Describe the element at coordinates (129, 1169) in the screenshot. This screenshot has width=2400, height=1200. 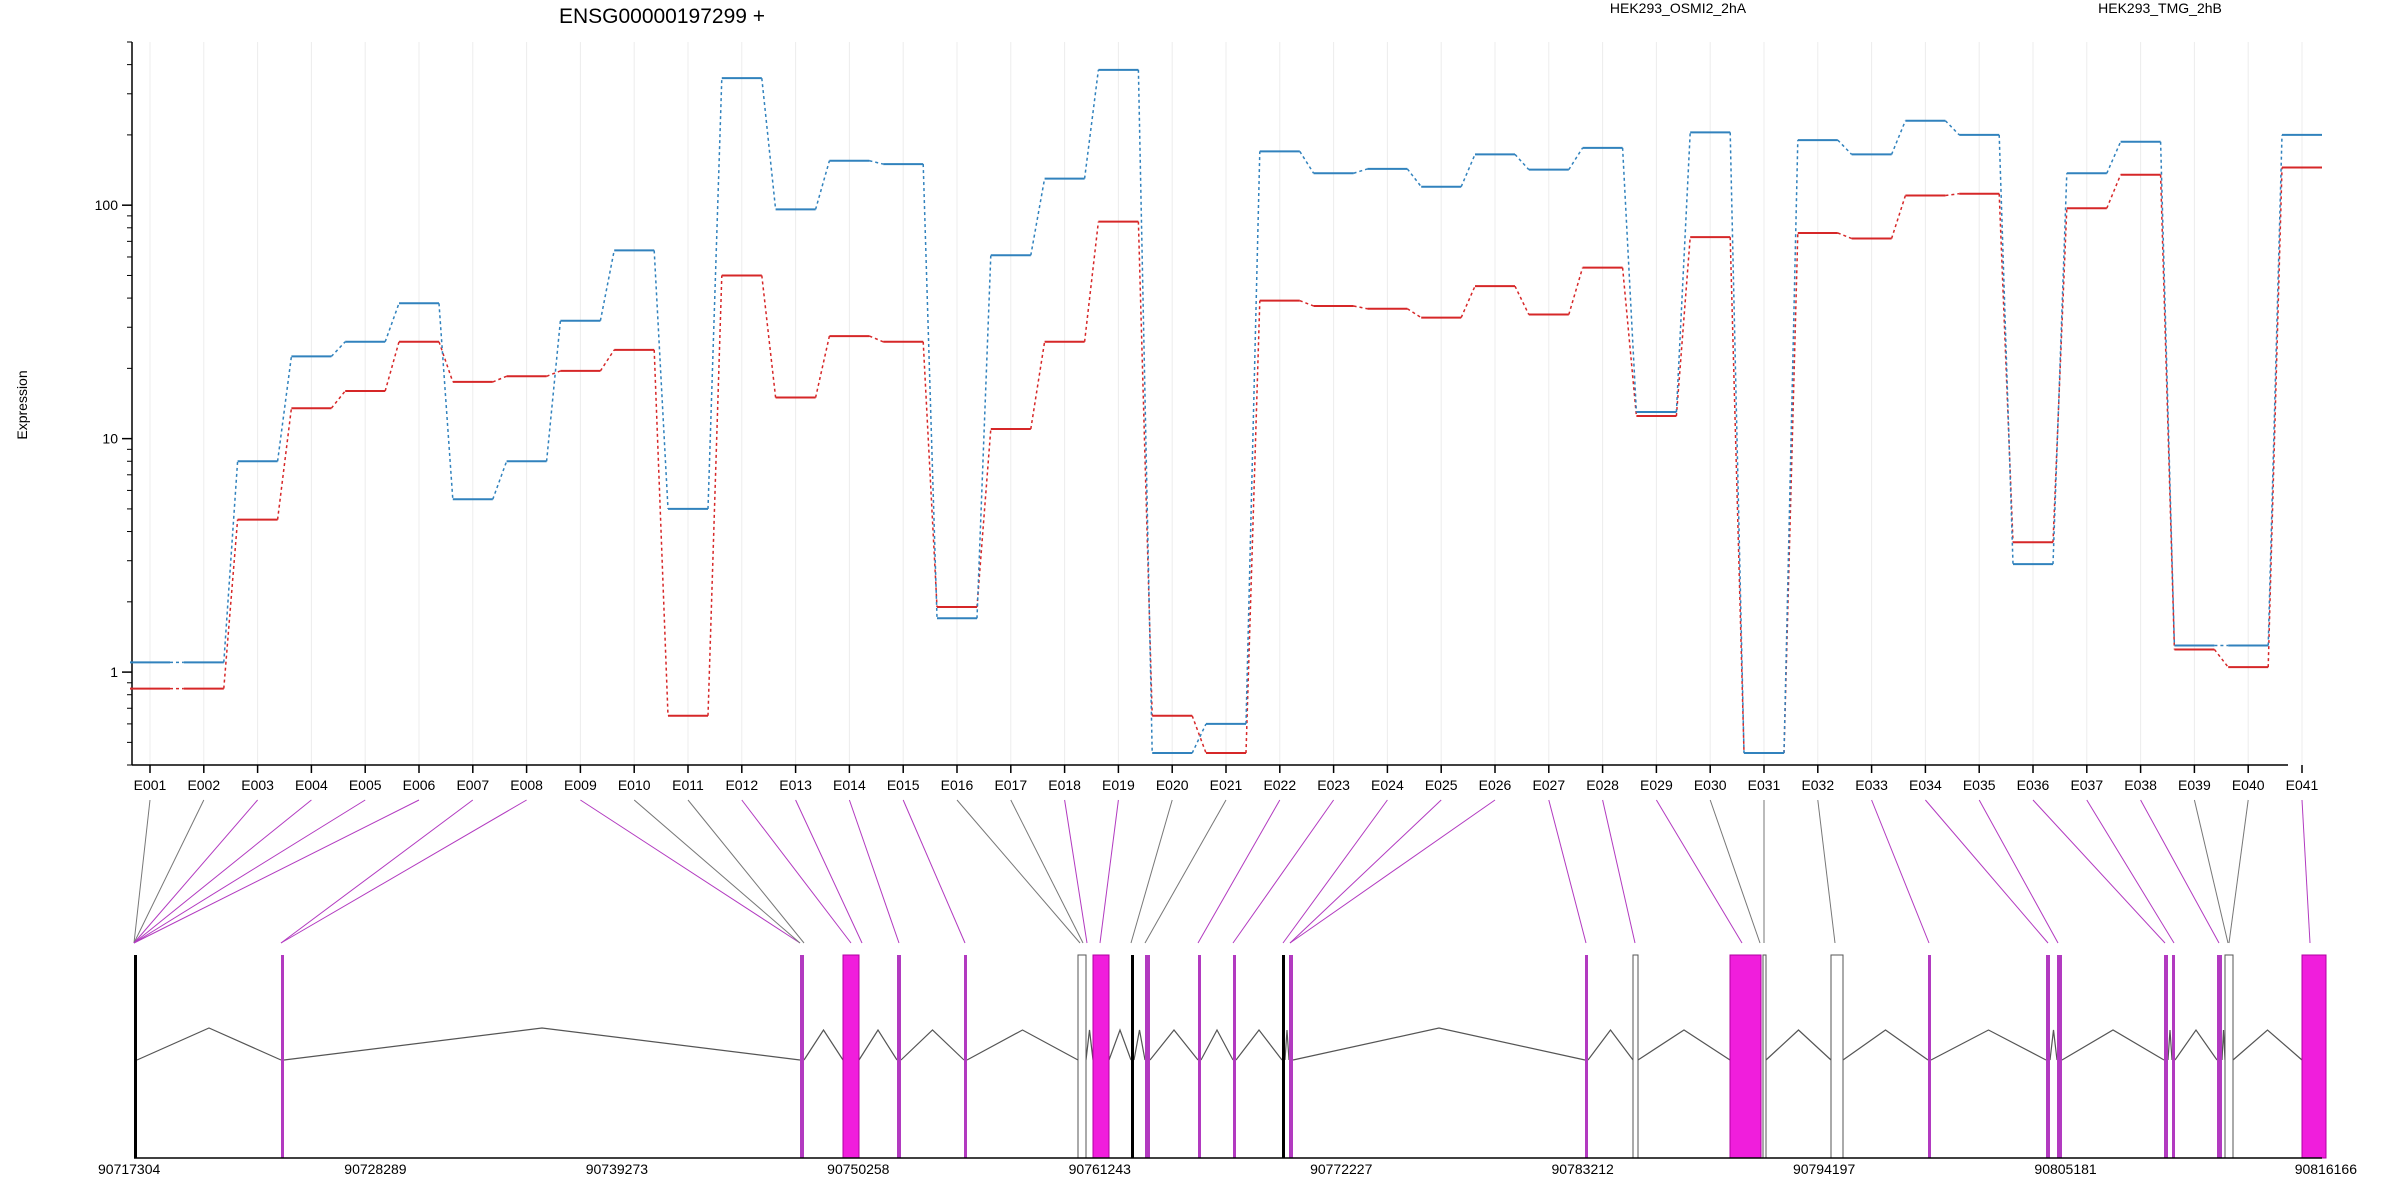
I see `coordinate-label-1: 90717304` at that location.